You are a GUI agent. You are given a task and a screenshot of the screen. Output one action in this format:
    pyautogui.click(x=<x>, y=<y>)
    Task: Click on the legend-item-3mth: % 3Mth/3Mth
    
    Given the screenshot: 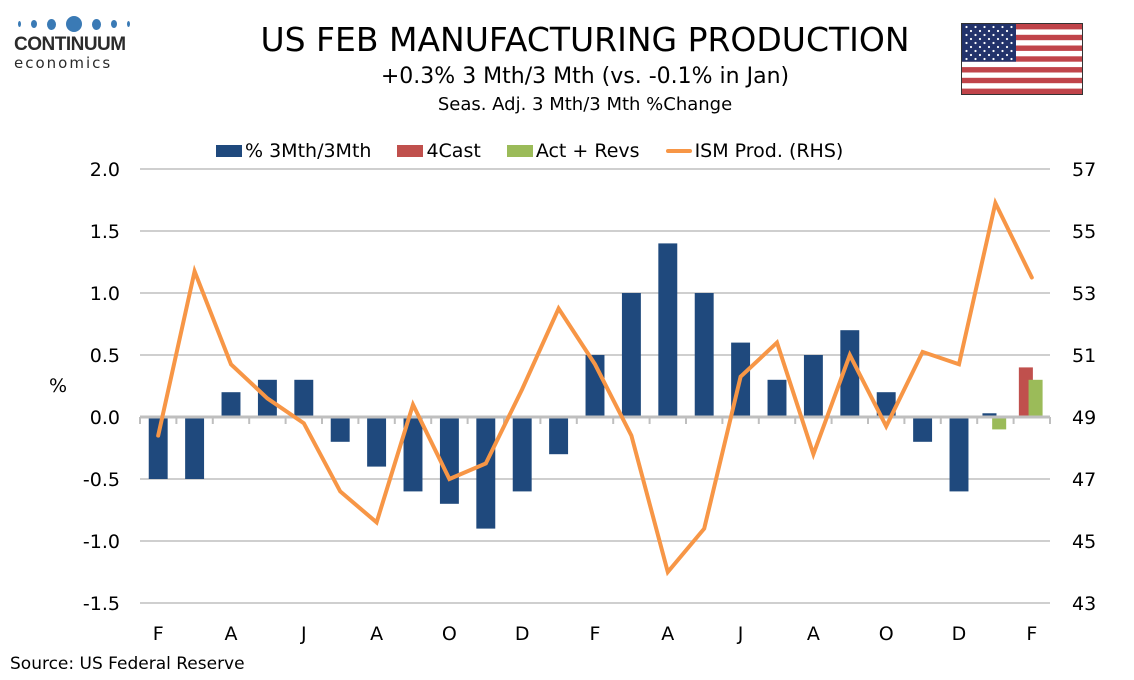 What is the action you would take?
    pyautogui.click(x=293, y=151)
    